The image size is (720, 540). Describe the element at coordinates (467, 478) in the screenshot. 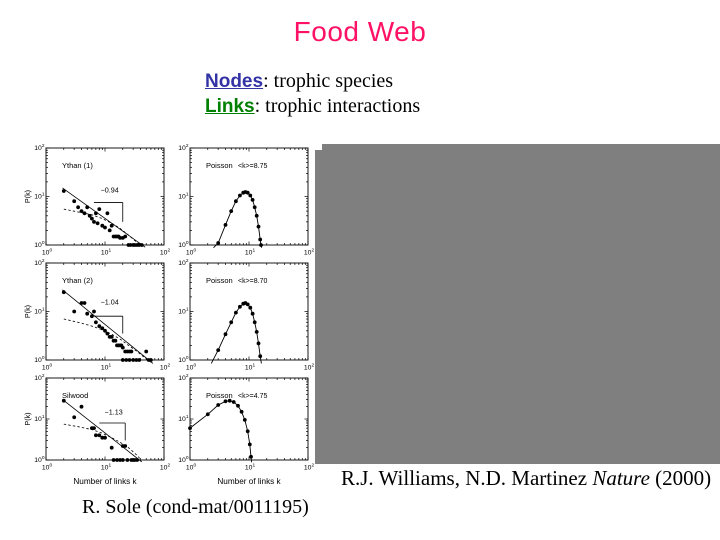

I see `citation-williams-pre: R.J. Williams, N.D. Martinez` at that location.